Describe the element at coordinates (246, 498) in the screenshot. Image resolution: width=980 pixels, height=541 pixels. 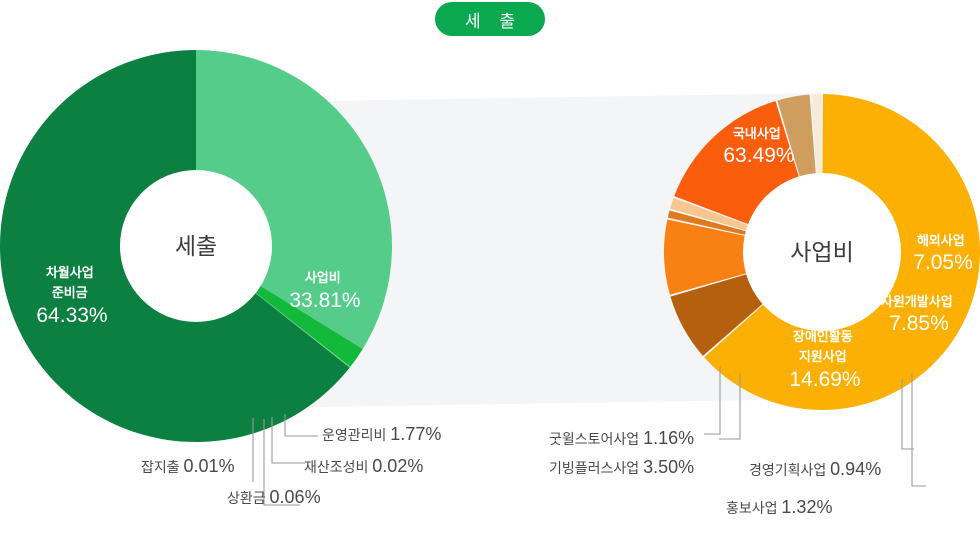
I see `callout-repayment-label: 상환금` at that location.